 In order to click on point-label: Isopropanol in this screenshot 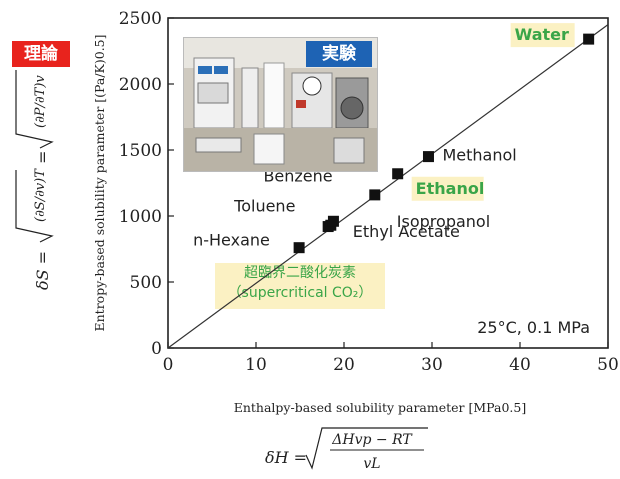, I will do `click(443, 221)`.